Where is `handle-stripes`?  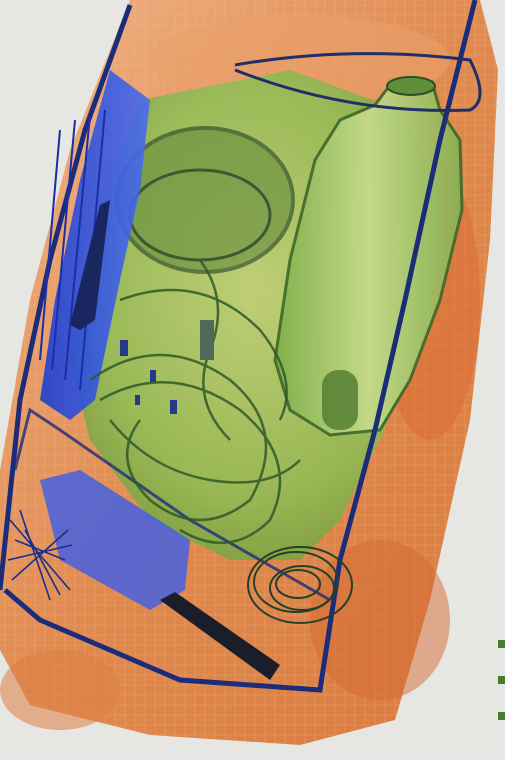 handle-stripes is located at coordinates (72, 250).